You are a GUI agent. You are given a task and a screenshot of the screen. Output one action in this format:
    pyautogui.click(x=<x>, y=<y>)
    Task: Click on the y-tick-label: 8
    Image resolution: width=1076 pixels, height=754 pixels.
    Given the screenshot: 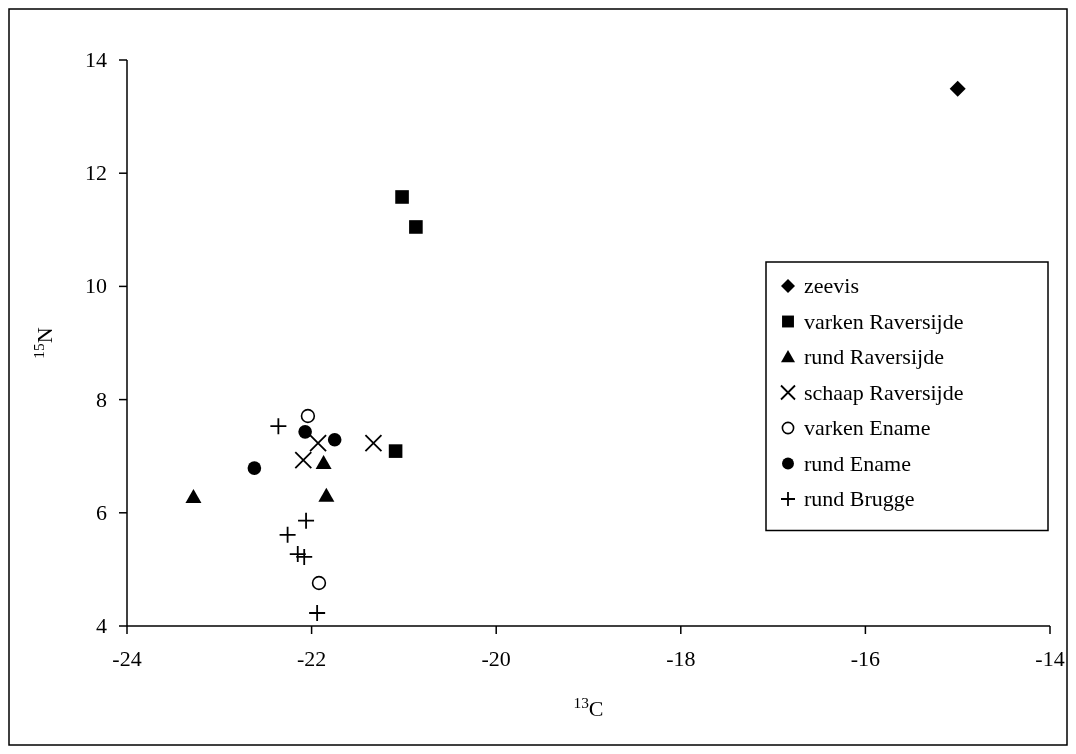 What is the action you would take?
    pyautogui.click(x=101, y=399)
    